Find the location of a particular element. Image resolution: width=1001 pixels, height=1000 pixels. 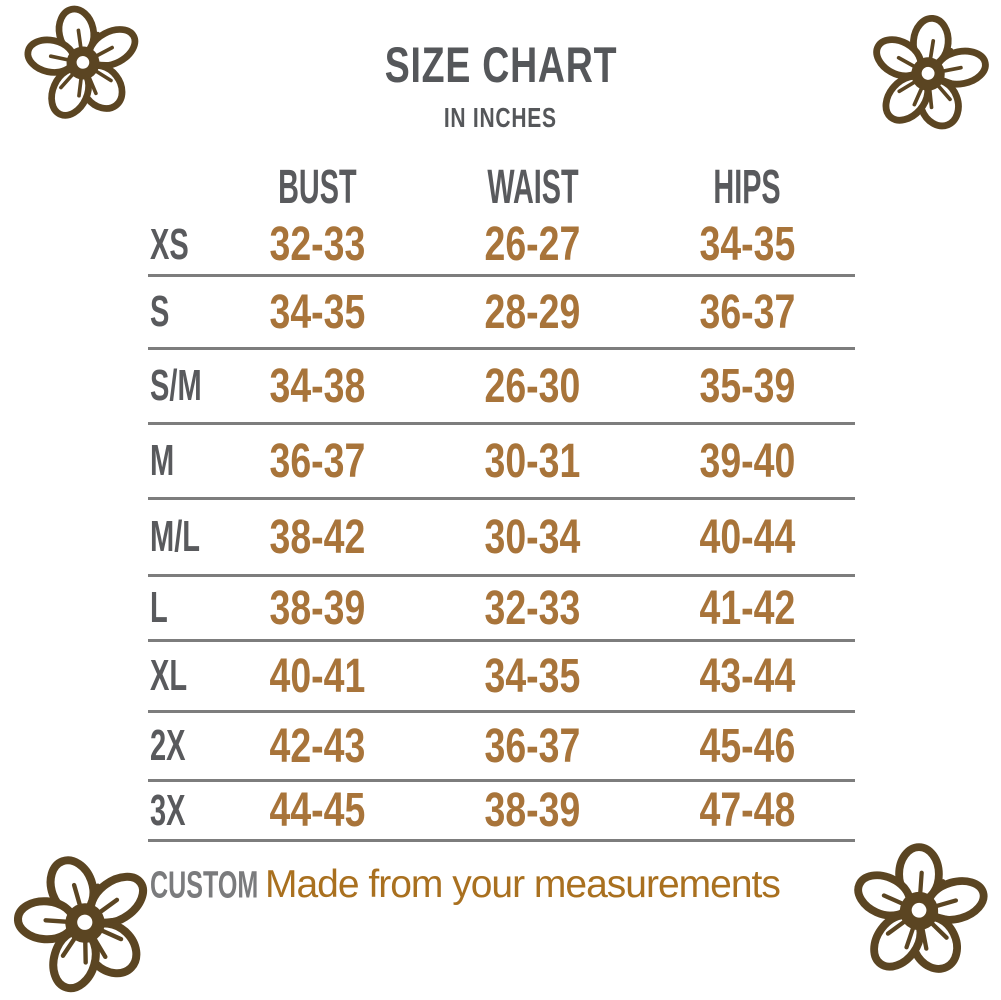

title-block: SIZE CHART IN INCHES is located at coordinates (500, 85).